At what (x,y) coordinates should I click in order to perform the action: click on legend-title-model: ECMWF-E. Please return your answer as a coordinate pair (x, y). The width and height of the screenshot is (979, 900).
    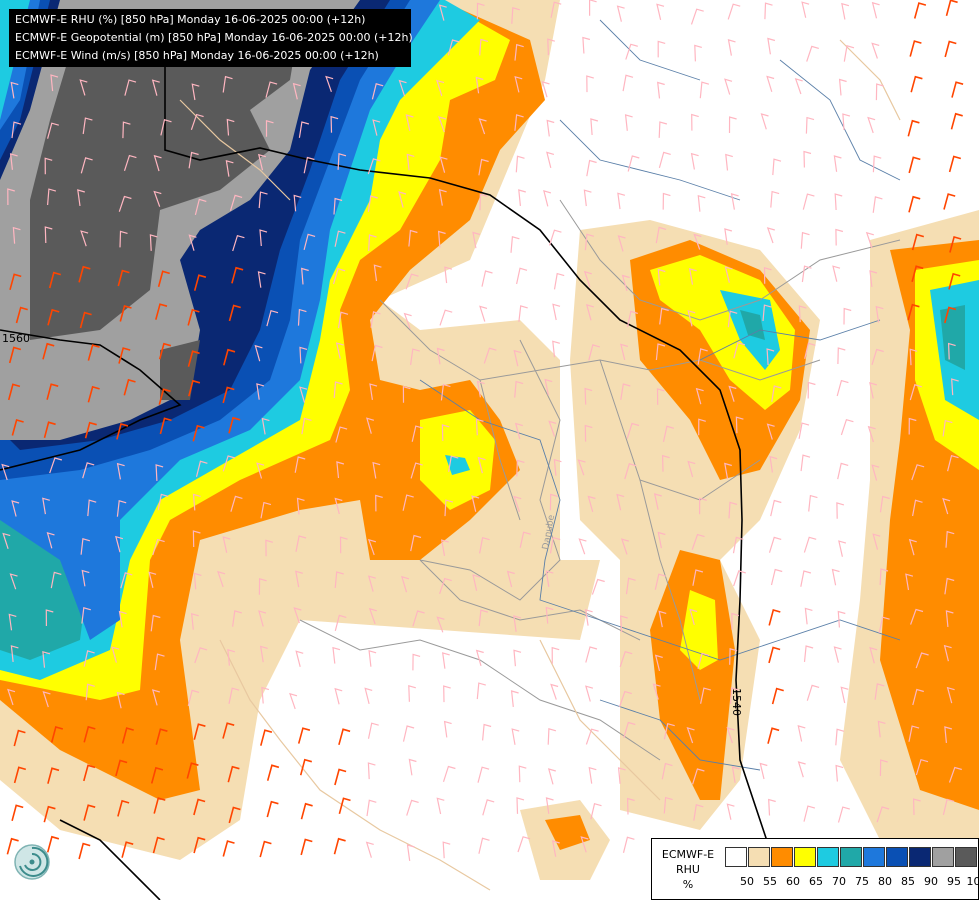
    Looking at the image, I should click on (688, 854).